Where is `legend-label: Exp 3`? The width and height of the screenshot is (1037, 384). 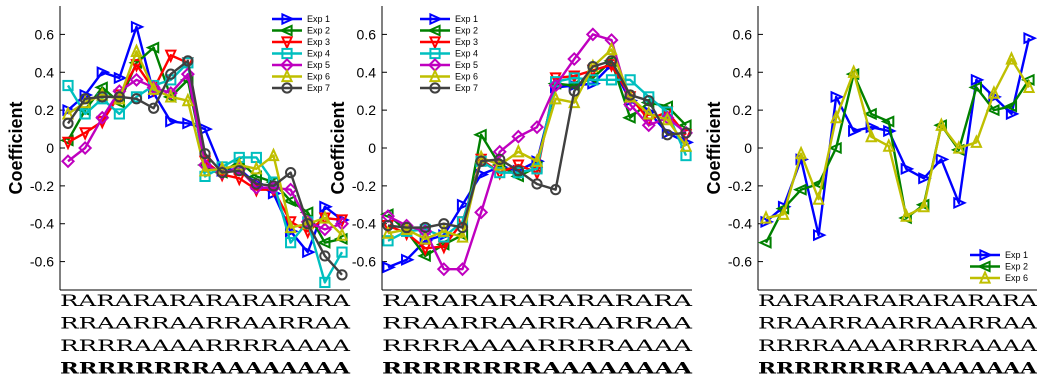 legend-label: Exp 3 is located at coordinates (318, 42).